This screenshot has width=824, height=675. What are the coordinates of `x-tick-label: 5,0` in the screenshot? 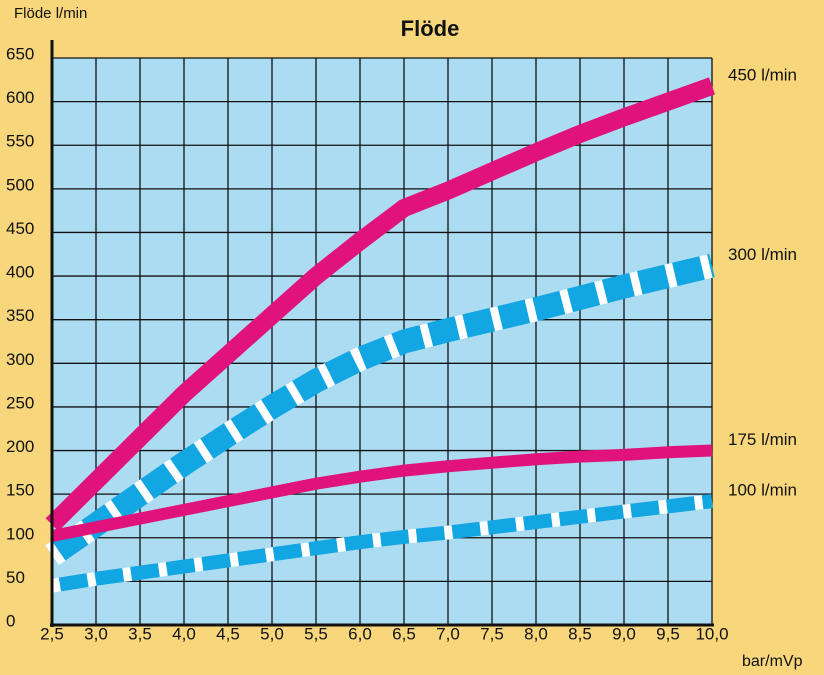 It's located at (272, 633).